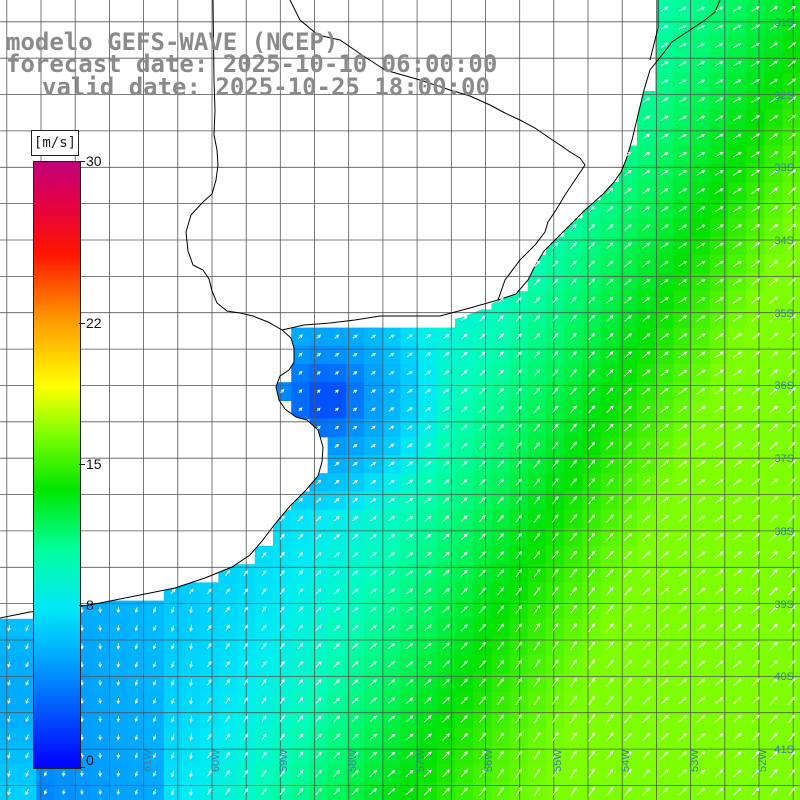 The height and width of the screenshot is (800, 800). Describe the element at coordinates (784, 459) in the screenshot. I see `latitude-label: 37S` at that location.